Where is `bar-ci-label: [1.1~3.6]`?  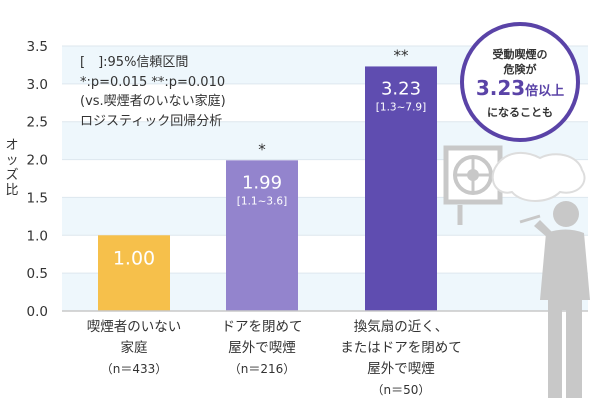
bar-ci-label: [1.1~3.6] is located at coordinates (262, 201).